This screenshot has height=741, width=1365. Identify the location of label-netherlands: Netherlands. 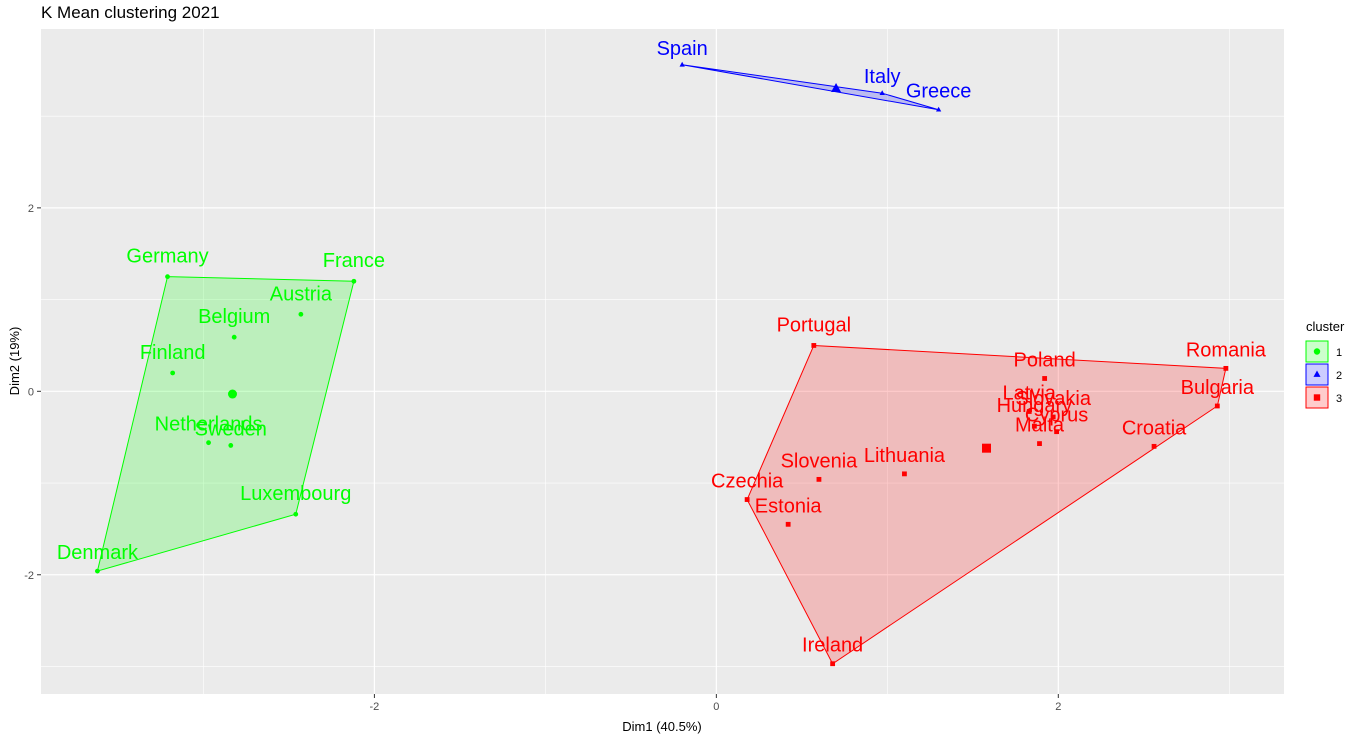
(209, 425).